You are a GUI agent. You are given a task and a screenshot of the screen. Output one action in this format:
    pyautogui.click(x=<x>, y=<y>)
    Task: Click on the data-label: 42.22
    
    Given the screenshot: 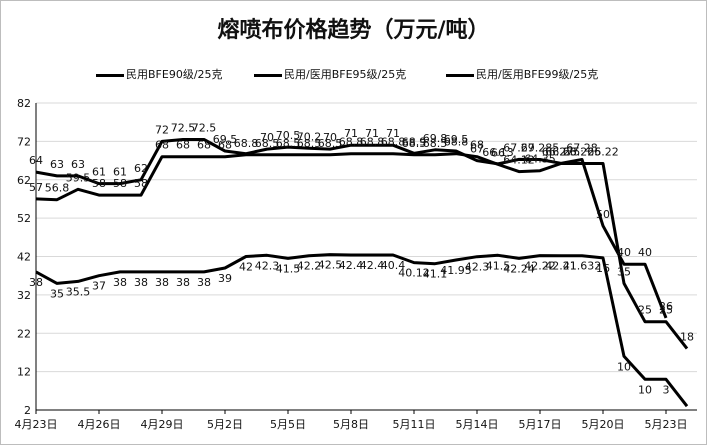 What is the action you would take?
    pyautogui.click(x=540, y=266)
    